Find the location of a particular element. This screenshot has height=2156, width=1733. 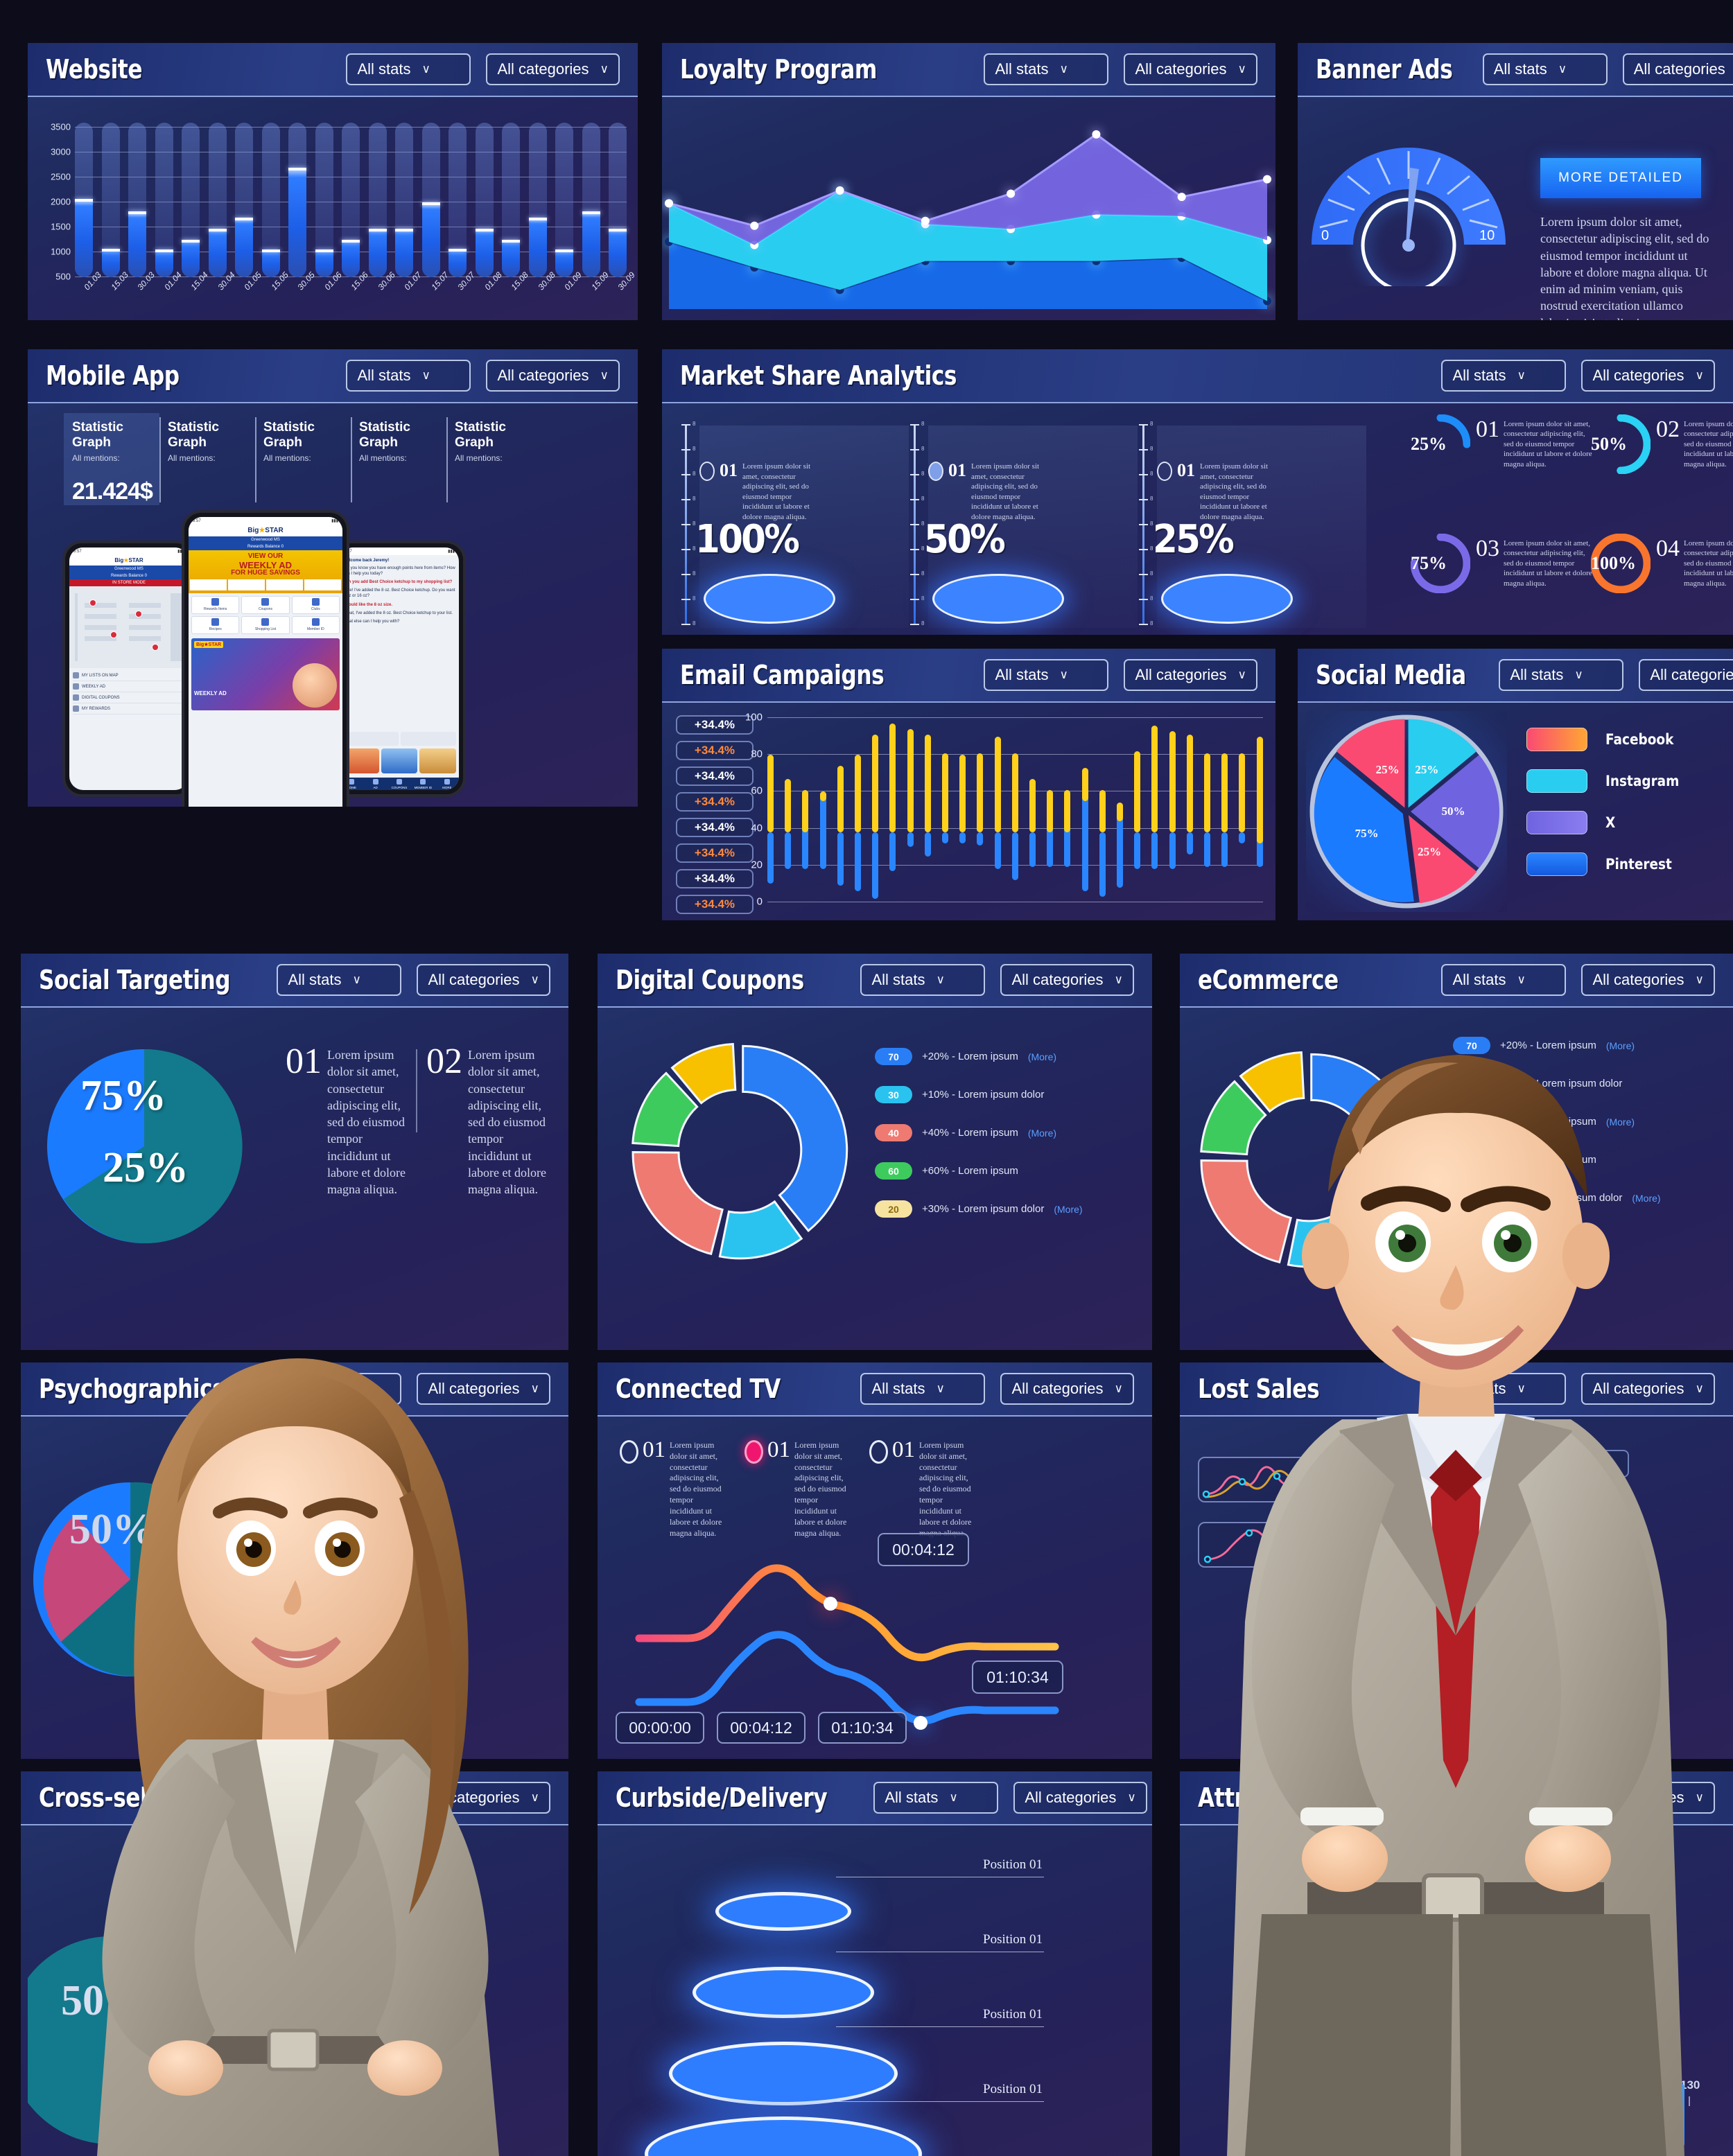

phone-tile: Coupons is located at coordinates (265, 604).